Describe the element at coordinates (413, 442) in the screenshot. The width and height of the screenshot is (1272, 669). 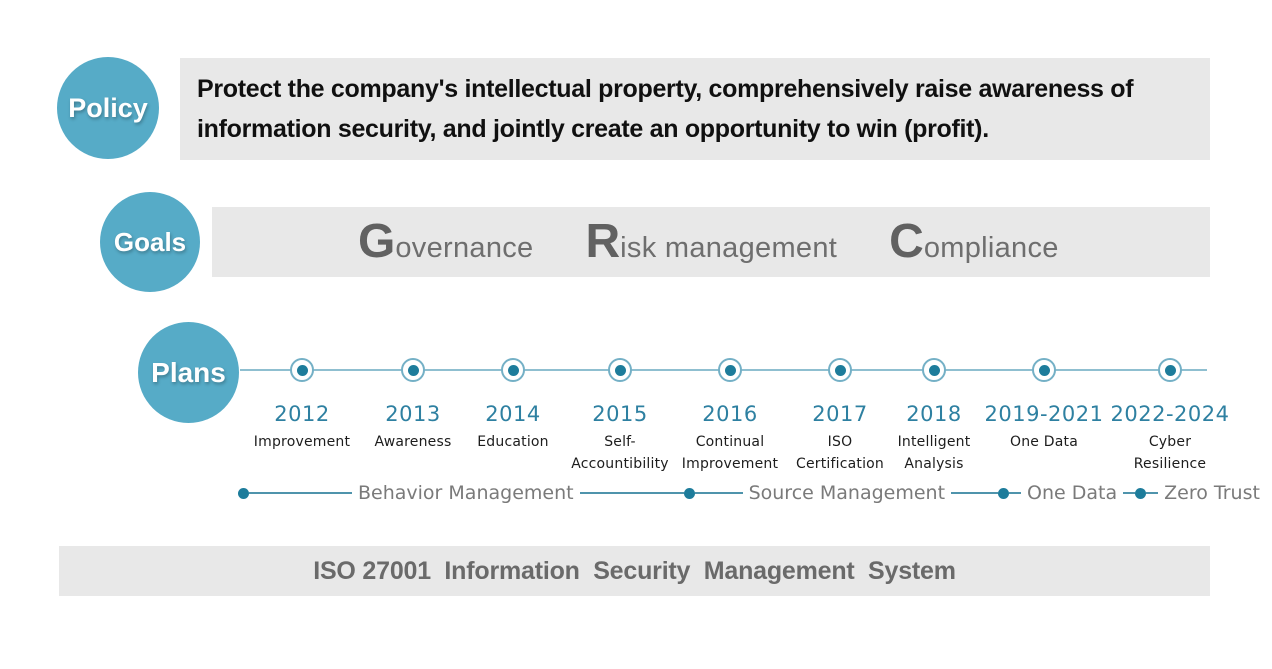
I see `milestone-label: Awareness` at that location.